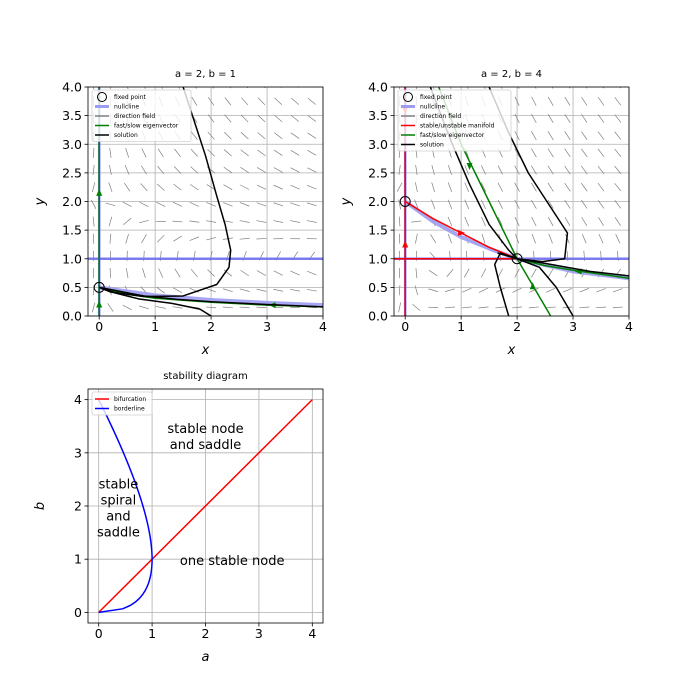 The image size is (700, 700). What do you see at coordinates (532, 286) in the screenshot?
I see `eigenvector-arrow` at bounding box center [532, 286].